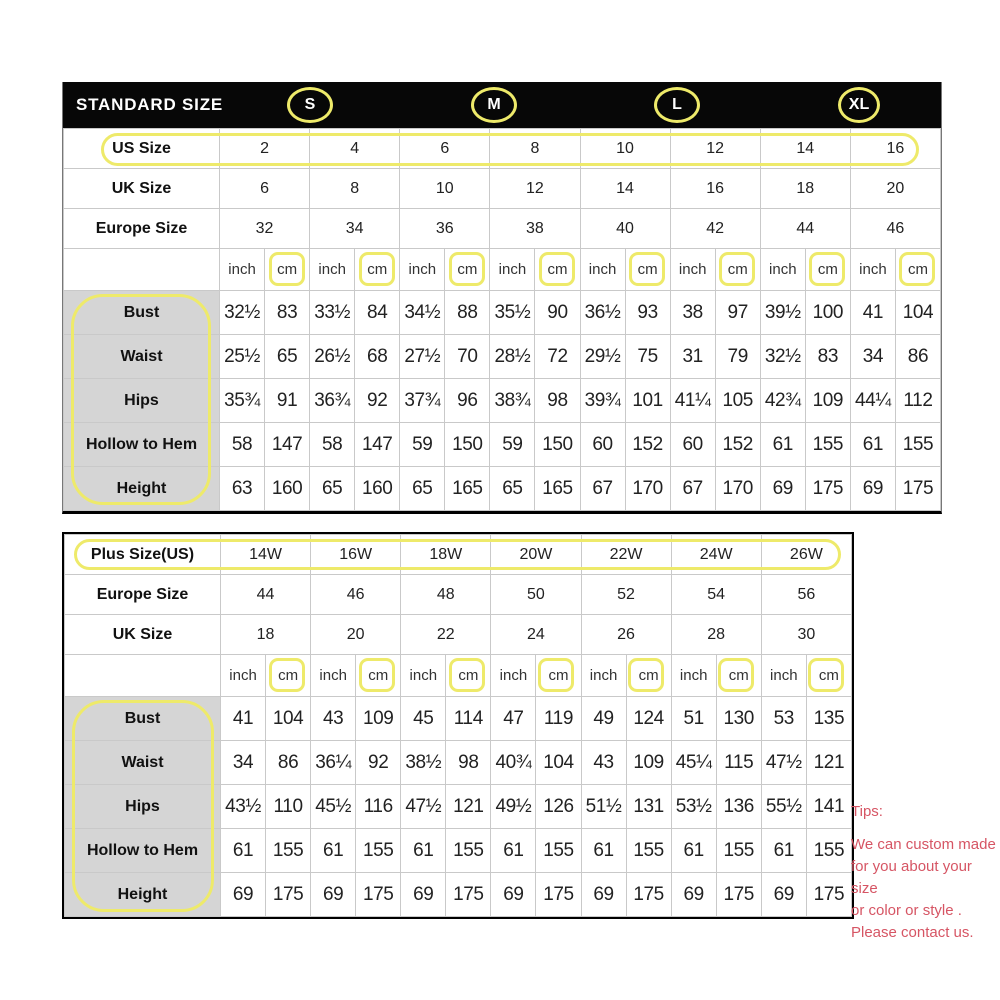 The width and height of the screenshot is (1000, 1000). What do you see at coordinates (287, 444) in the screenshot?
I see `measurement-cm-cell: 147` at bounding box center [287, 444].